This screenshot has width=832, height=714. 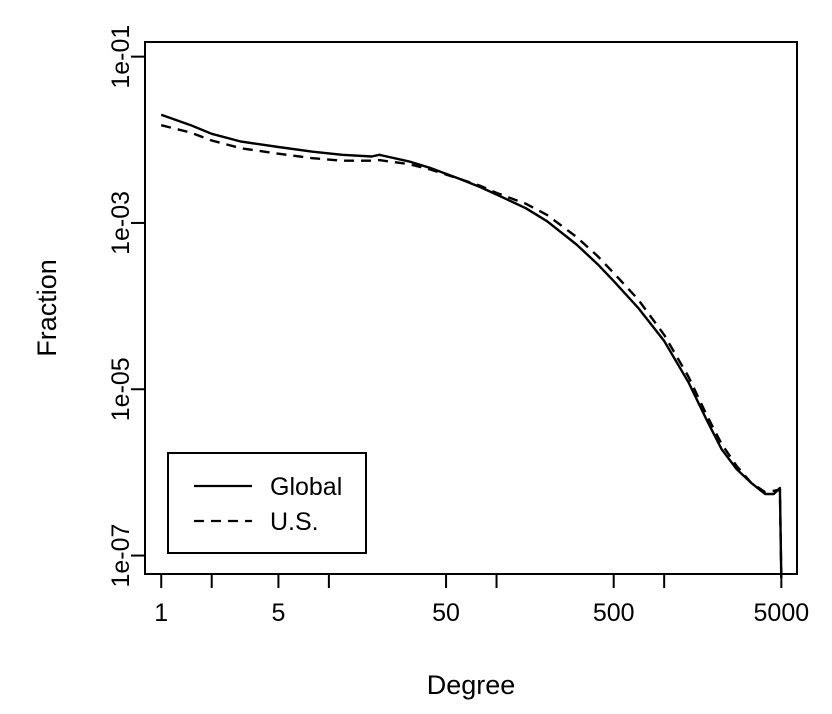 What do you see at coordinates (121, 556) in the screenshot?
I see `y-tick-label: 1e-07` at bounding box center [121, 556].